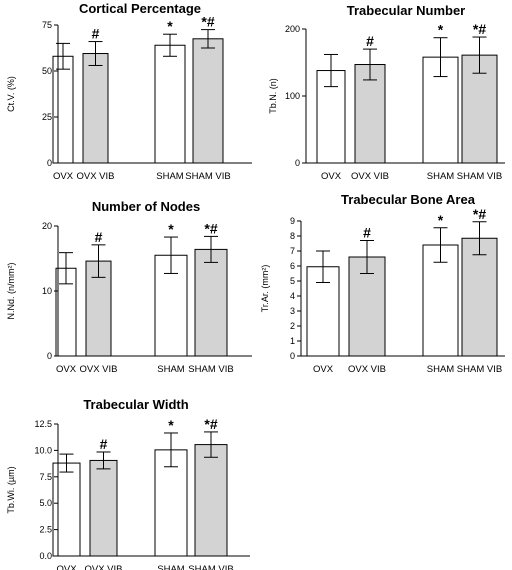 The width and height of the screenshot is (512, 570). What do you see at coordinates (47, 71) in the screenshot?
I see `y-tick-label: 50` at bounding box center [47, 71].